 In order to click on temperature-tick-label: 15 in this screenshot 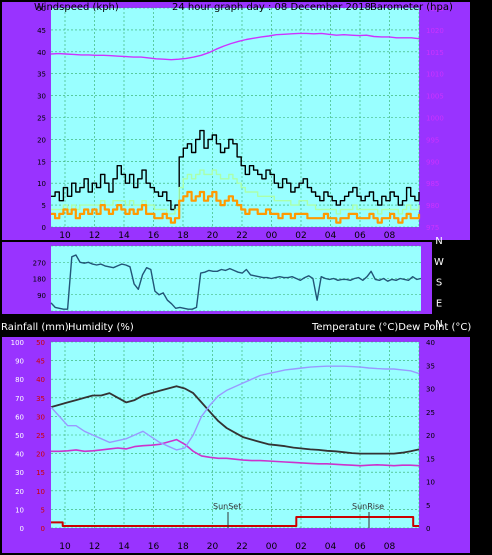, I will do `click(430, 459)`.